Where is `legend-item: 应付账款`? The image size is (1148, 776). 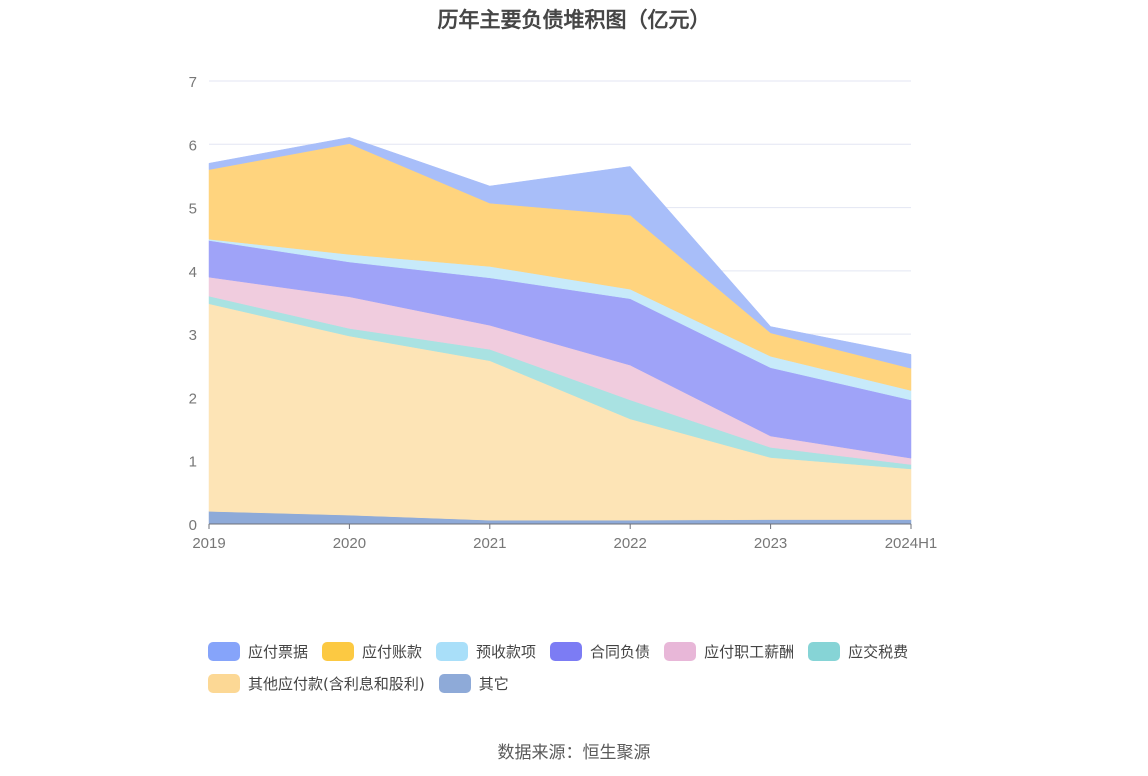
legend-item: 应付账款 is located at coordinates (372, 651).